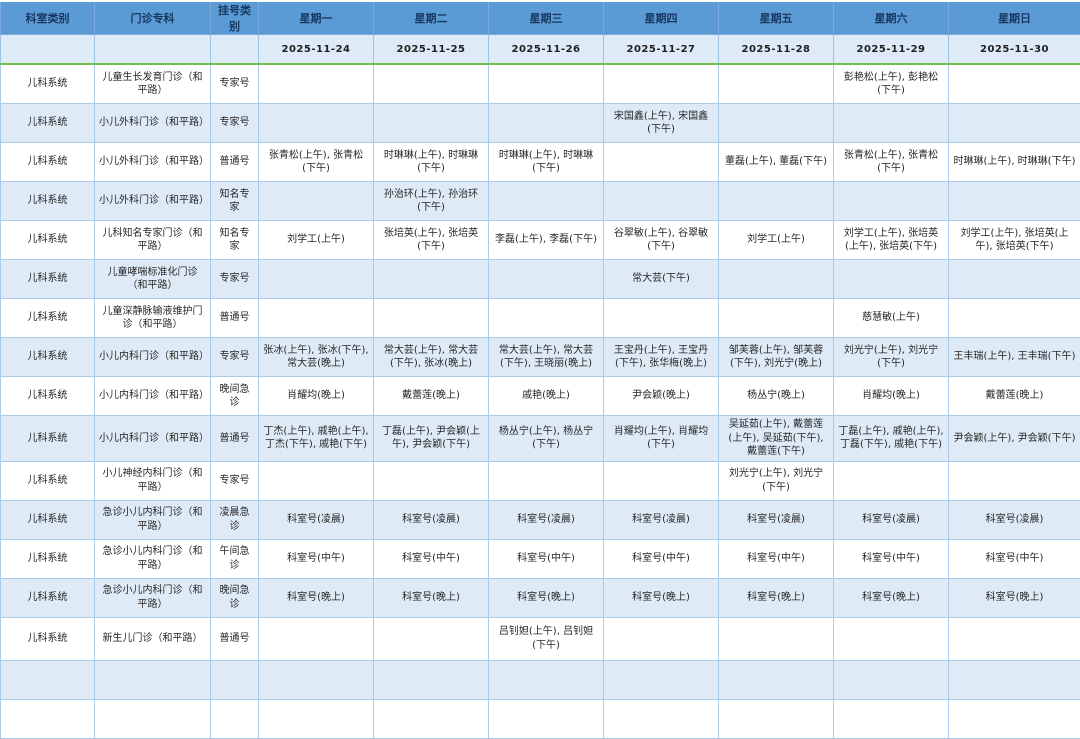 This screenshot has height=739, width=1080. Describe the element at coordinates (546, 240) in the screenshot. I see `schedule-cell: 李磊(上午), 李磊(下午)` at that location.